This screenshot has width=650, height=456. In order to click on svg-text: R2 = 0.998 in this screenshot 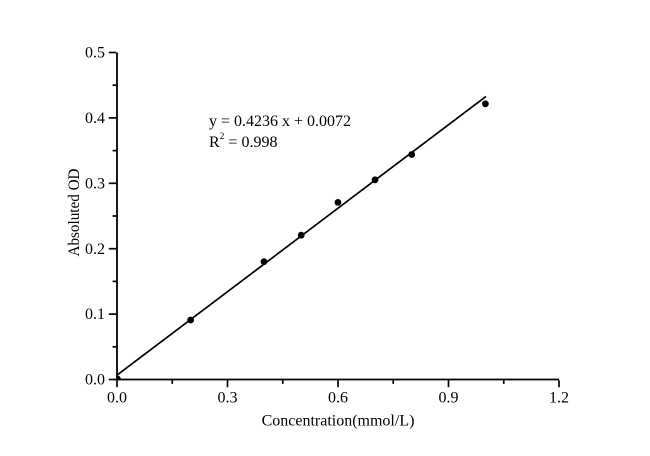, I will do `click(243, 141)`.